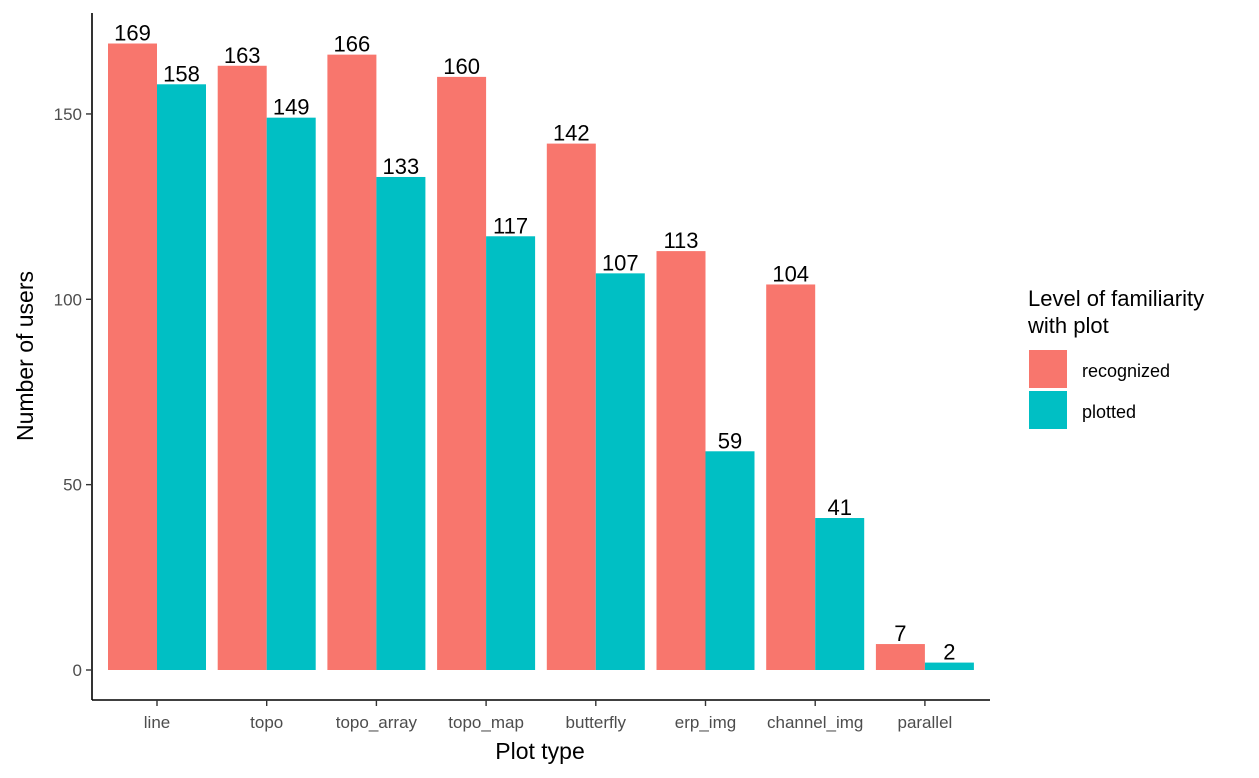 The height and width of the screenshot is (778, 1259). What do you see at coordinates (181, 377) in the screenshot?
I see `bar-line-plotted` at bounding box center [181, 377].